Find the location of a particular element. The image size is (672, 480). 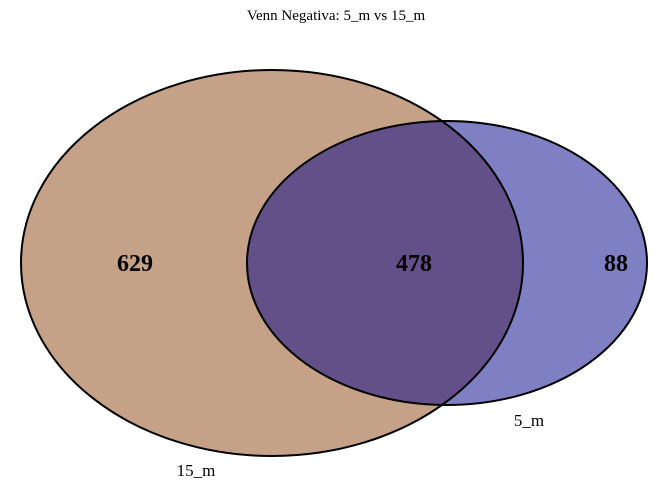

set-label-15m: 15_m is located at coordinates (196, 470).